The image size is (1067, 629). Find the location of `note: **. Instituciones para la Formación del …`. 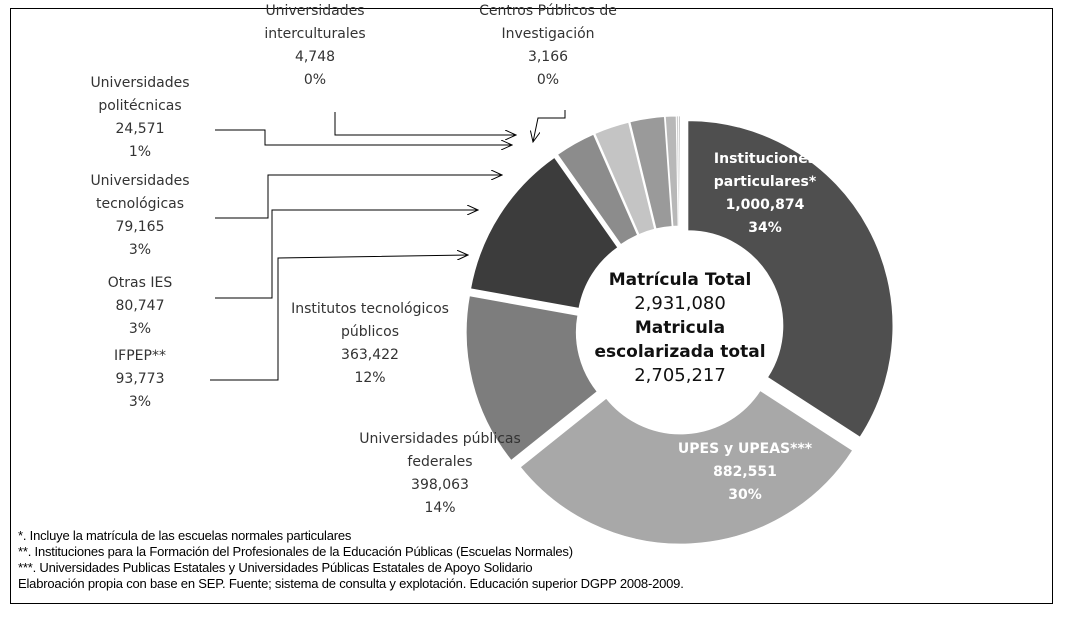

note: **. Instituciones para la Formación del … is located at coordinates (295, 551).